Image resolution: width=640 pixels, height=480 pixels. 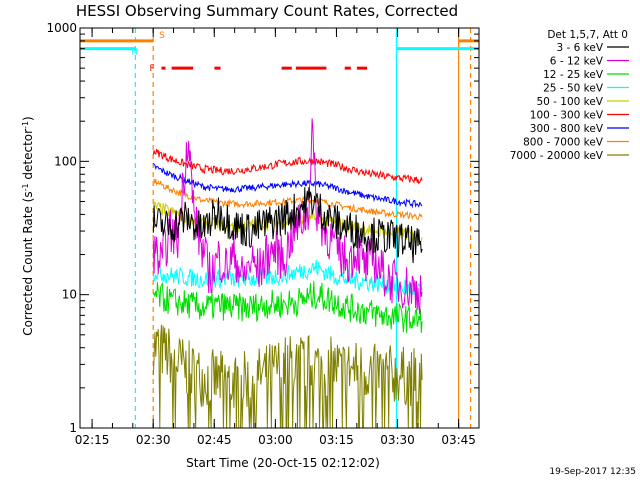 I want to click on state-label-s: S, so click(x=162, y=36).